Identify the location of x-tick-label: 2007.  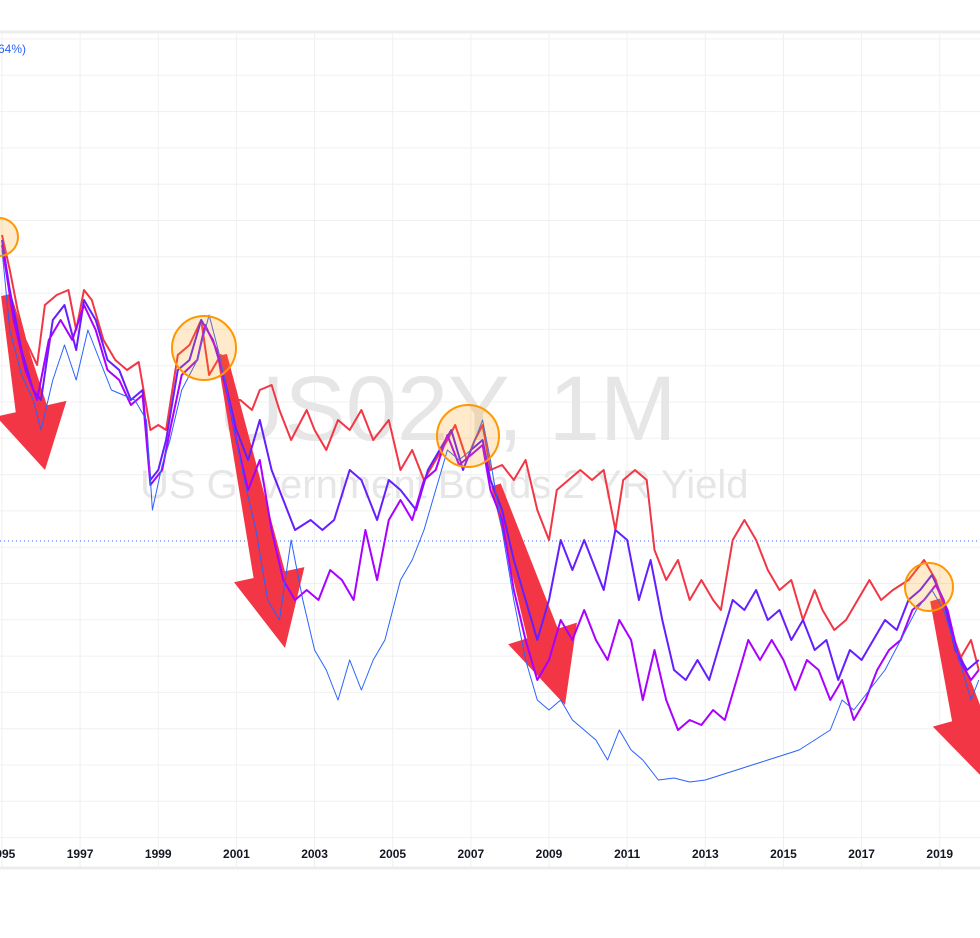
(471, 854).